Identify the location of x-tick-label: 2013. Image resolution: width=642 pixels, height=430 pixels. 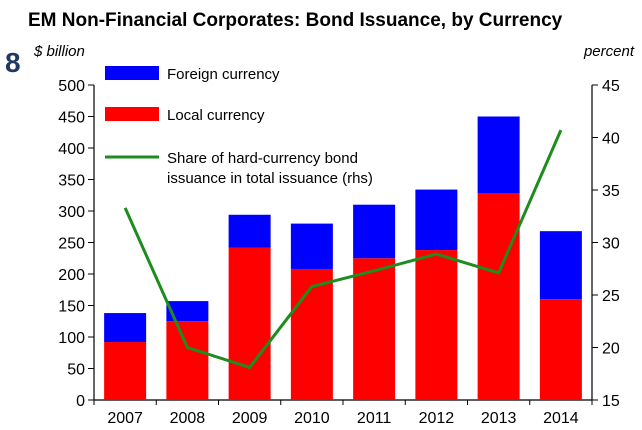
(499, 418).